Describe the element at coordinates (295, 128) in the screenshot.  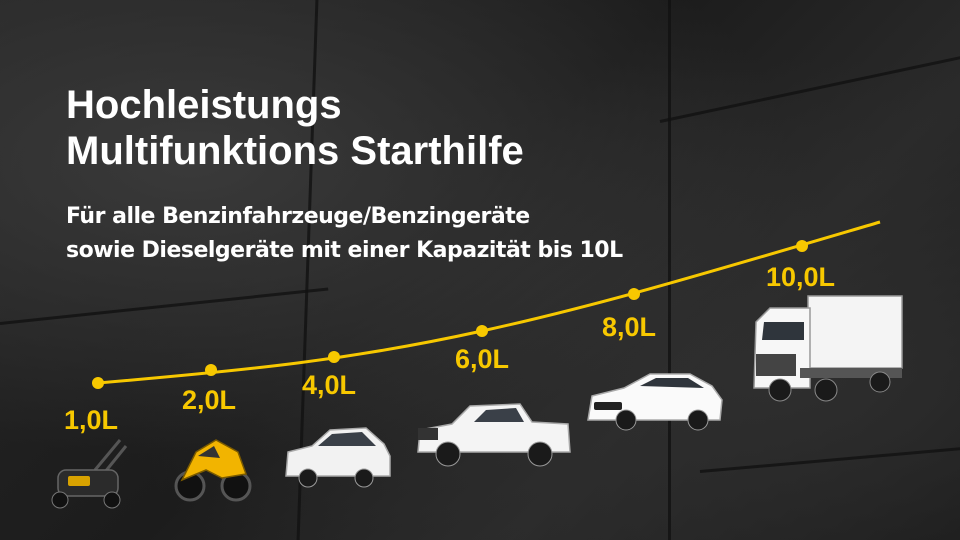
I see `page-title: Hochleistungs Multifunktions Starthilfe` at that location.